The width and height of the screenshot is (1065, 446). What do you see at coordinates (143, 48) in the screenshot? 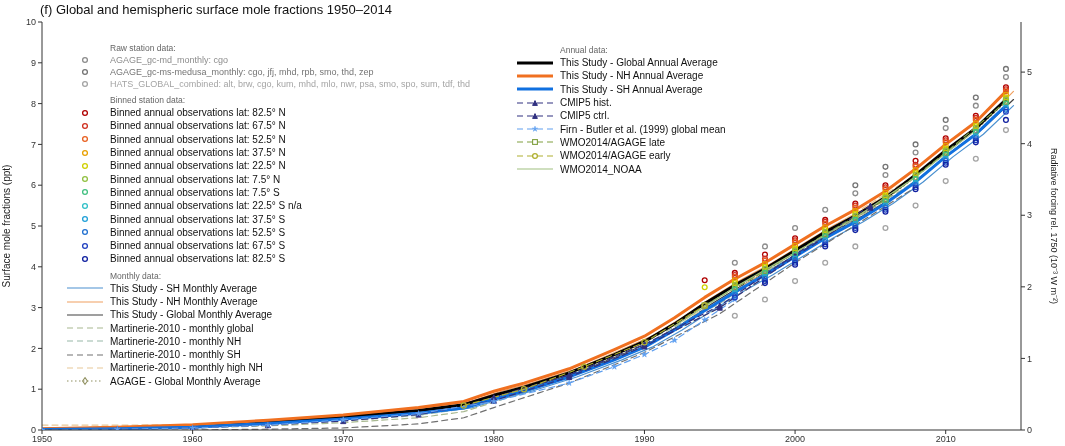
I see `annotation: Raw station data:` at bounding box center [143, 48].